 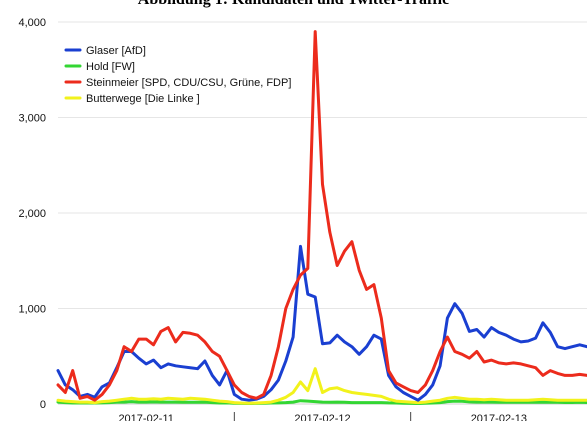 What do you see at coordinates (32, 214) in the screenshot?
I see `y-tick-label: 2,000` at bounding box center [32, 214].